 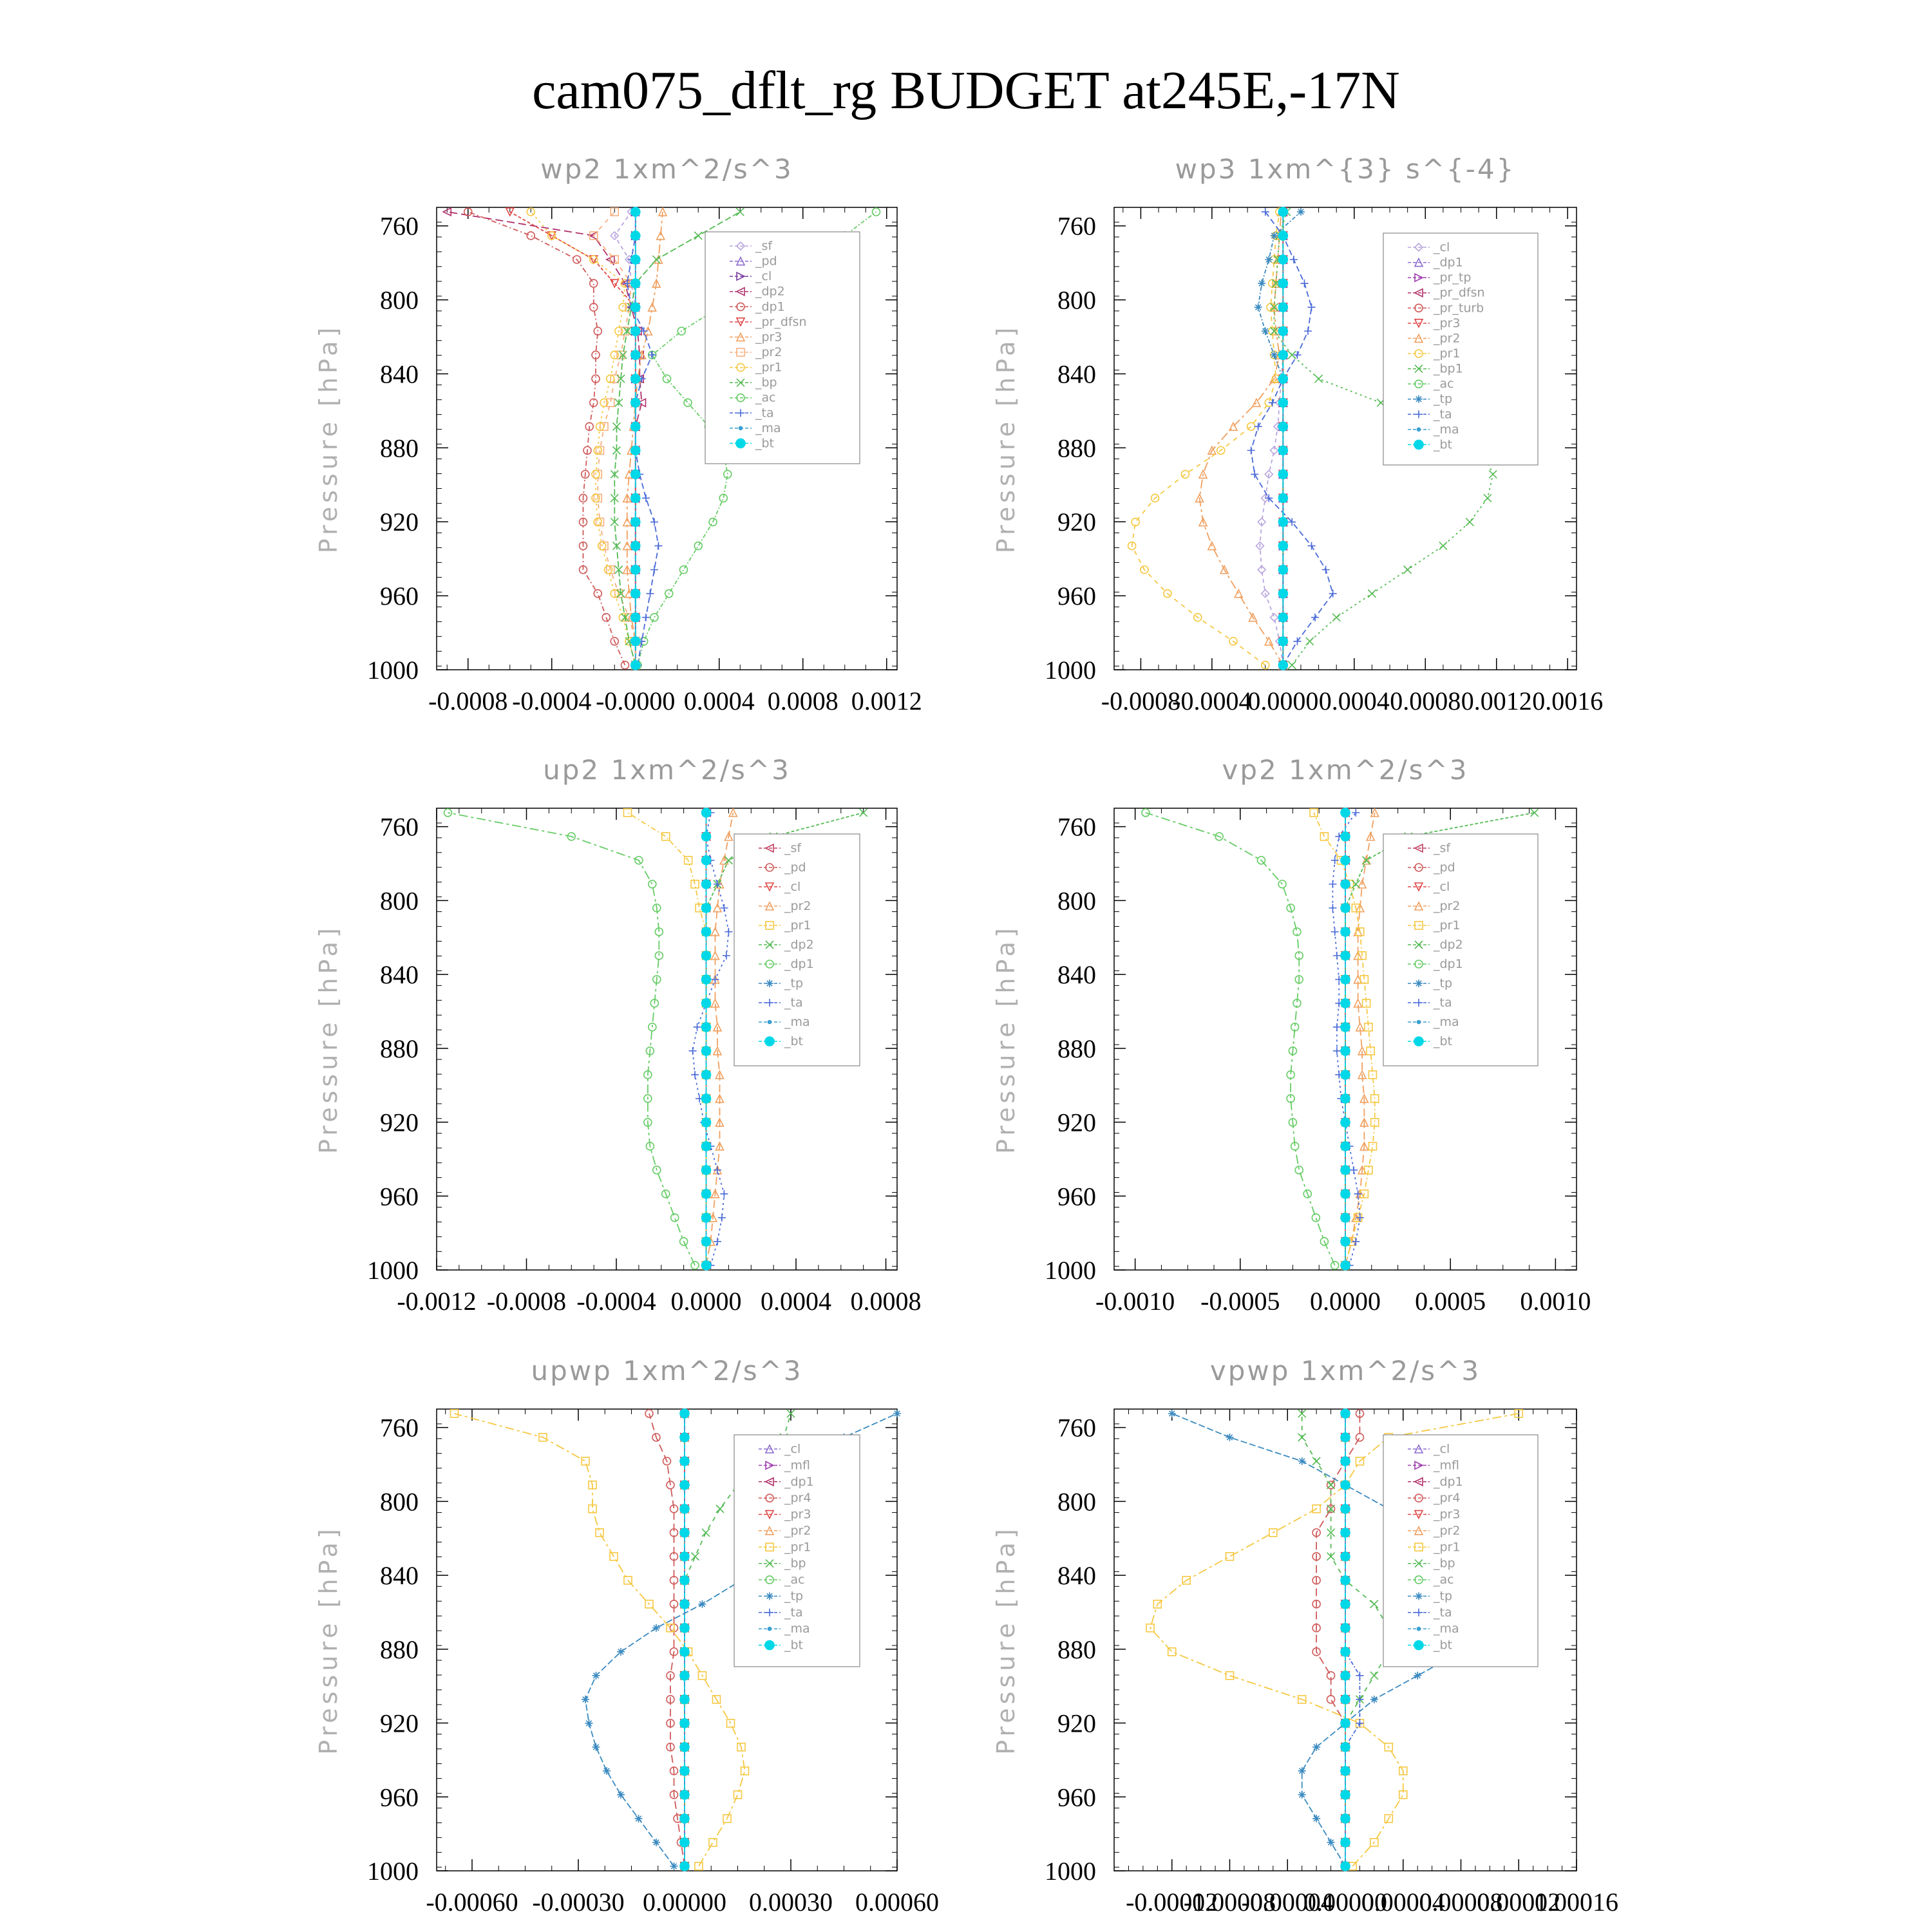 What do you see at coordinates (551, 701) in the screenshot?
I see `x-tick-label: -0.0004` at bounding box center [551, 701].